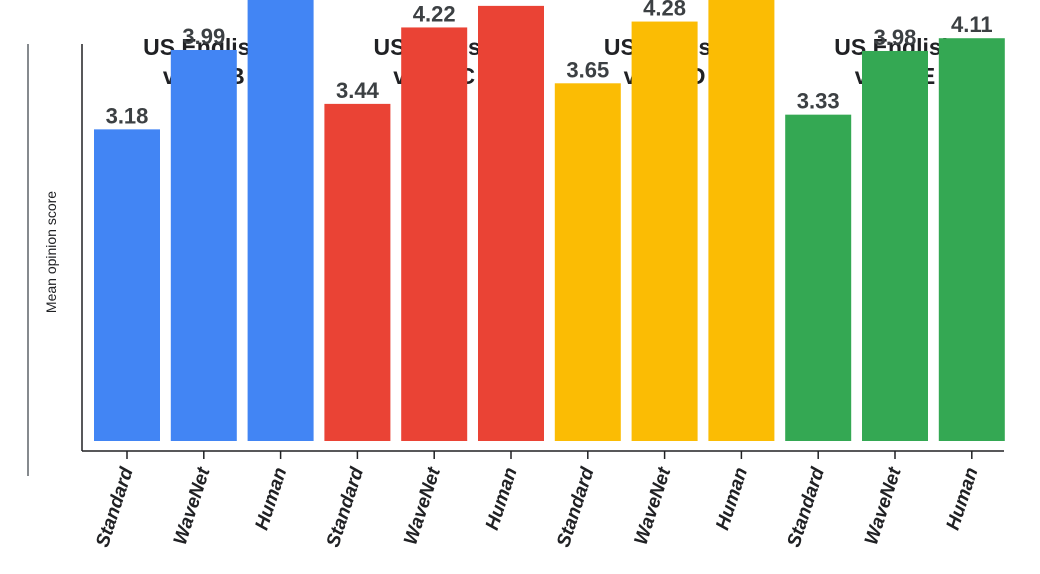 The height and width of the screenshot is (574, 1040). Describe the element at coordinates (358, 90) in the screenshot. I see `bar-value-label: 3.44` at that location.